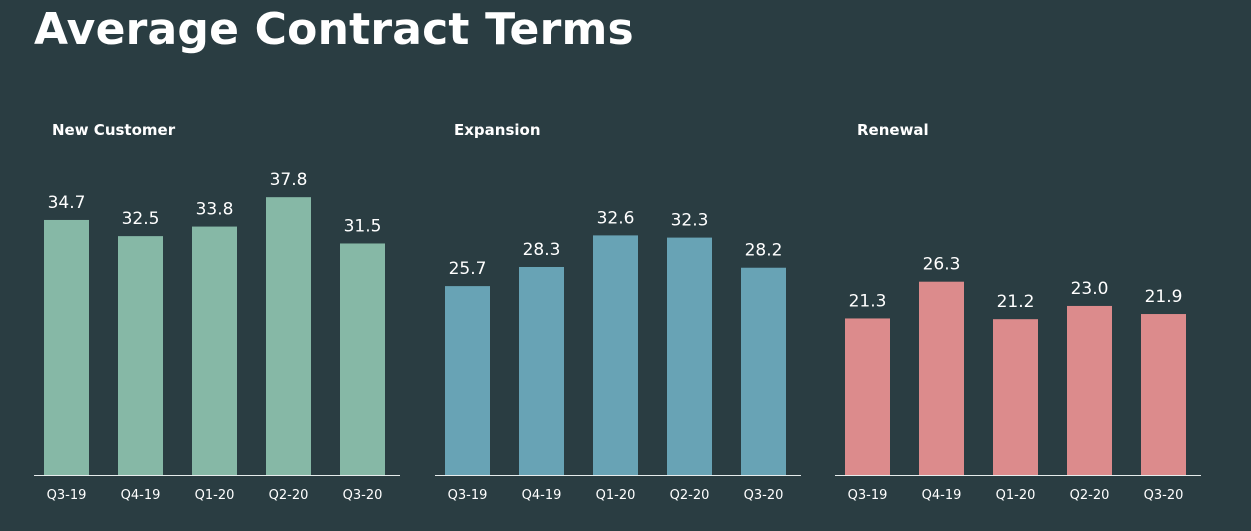  Describe the element at coordinates (868, 301) in the screenshot. I see `data-label: 21.3` at that location.